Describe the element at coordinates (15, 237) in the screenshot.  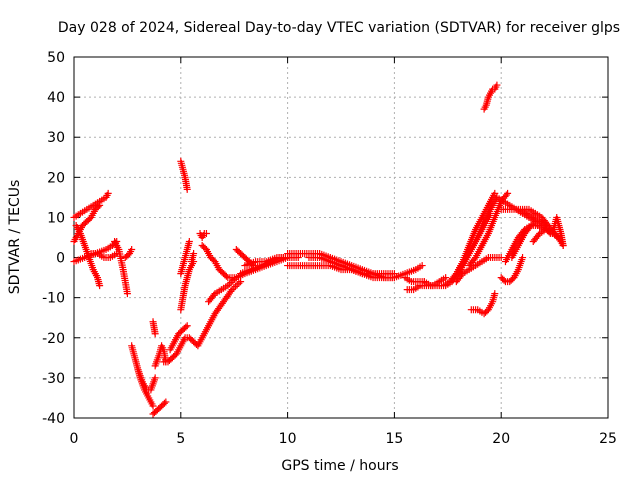
I see `y-axis-label: SDTVAR / TECUs` at that location.